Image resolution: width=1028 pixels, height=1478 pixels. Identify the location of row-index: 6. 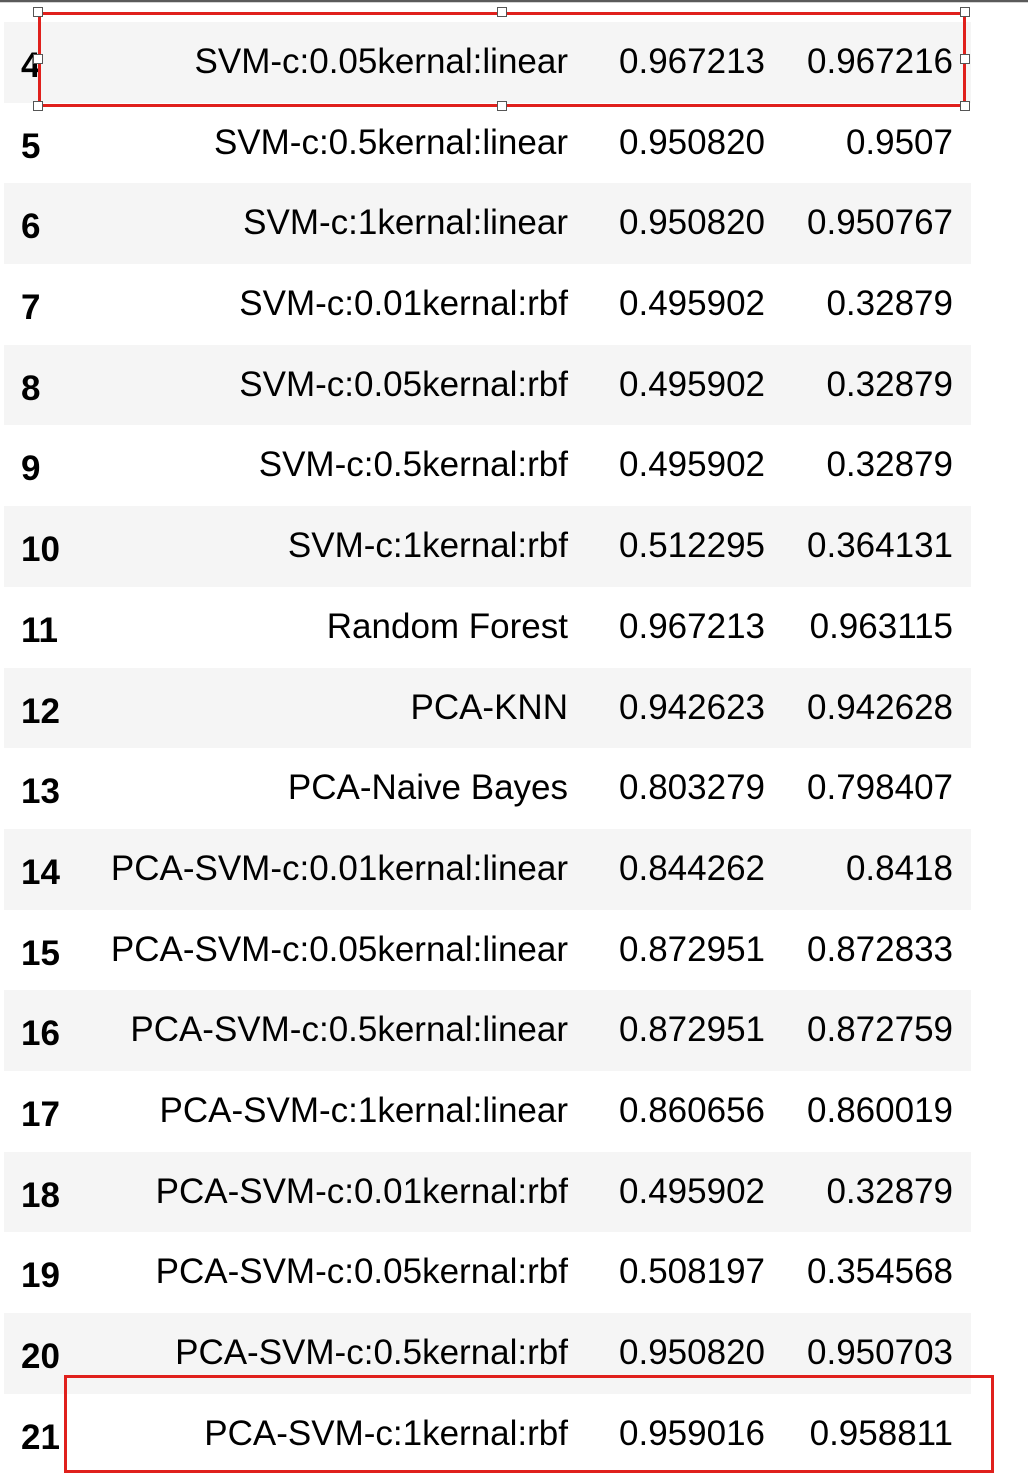
(31, 227).